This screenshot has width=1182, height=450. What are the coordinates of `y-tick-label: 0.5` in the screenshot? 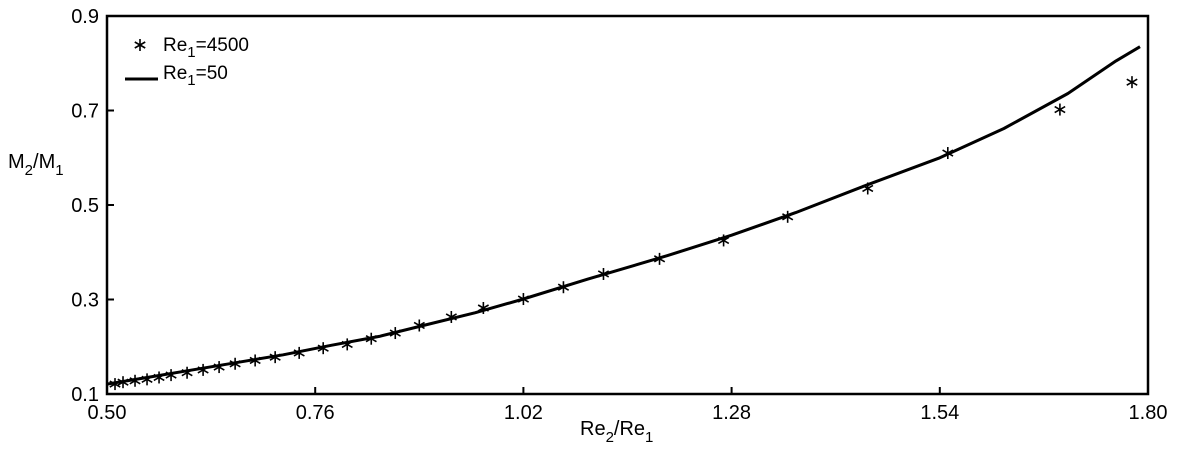 It's located at (85, 206).